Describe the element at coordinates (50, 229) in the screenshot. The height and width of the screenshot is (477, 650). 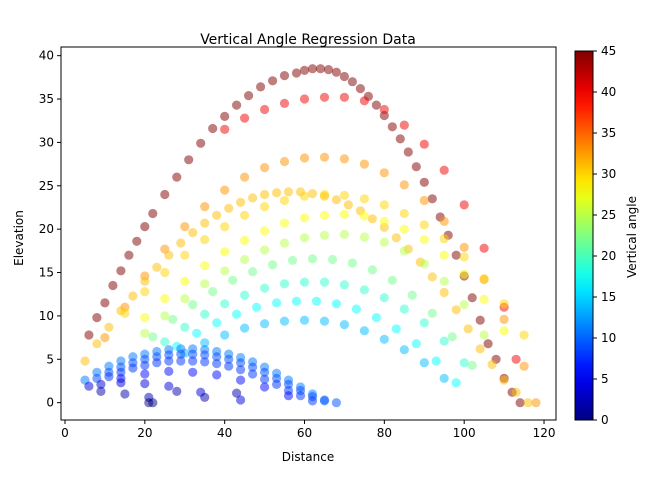
I see `y-axis: 0 5 10 15 20 25 30 35 40` at that location.